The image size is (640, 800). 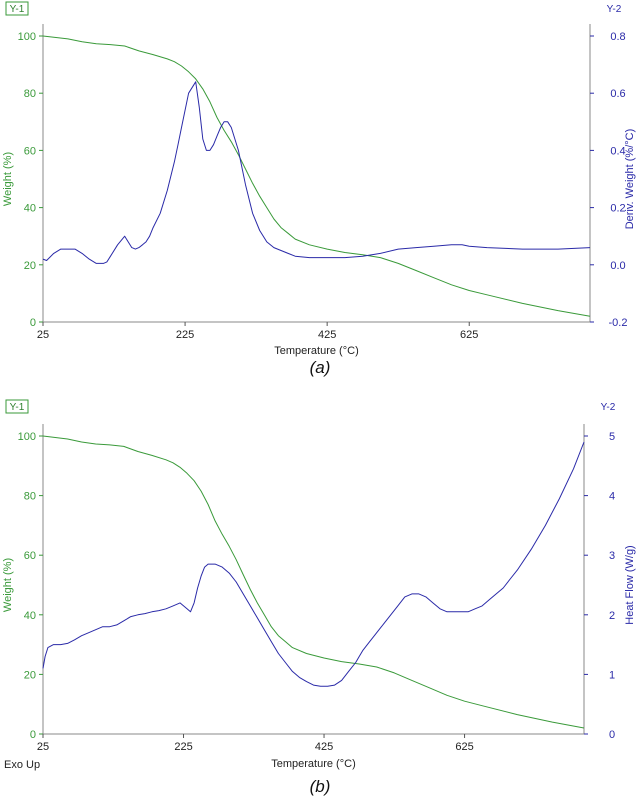 I want to click on y2-tick-label: 0.6, so click(x=617, y=94).